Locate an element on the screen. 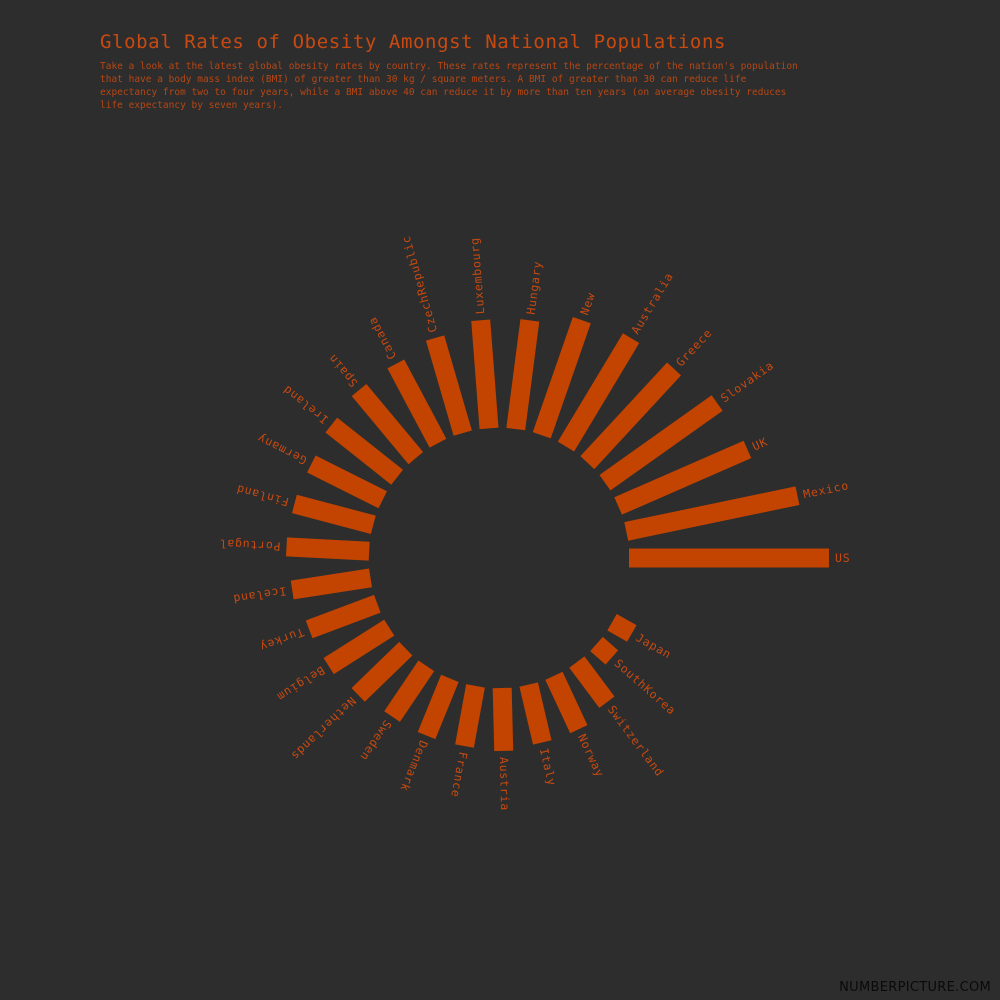  bar-label: Australia is located at coordinates (652, 303).